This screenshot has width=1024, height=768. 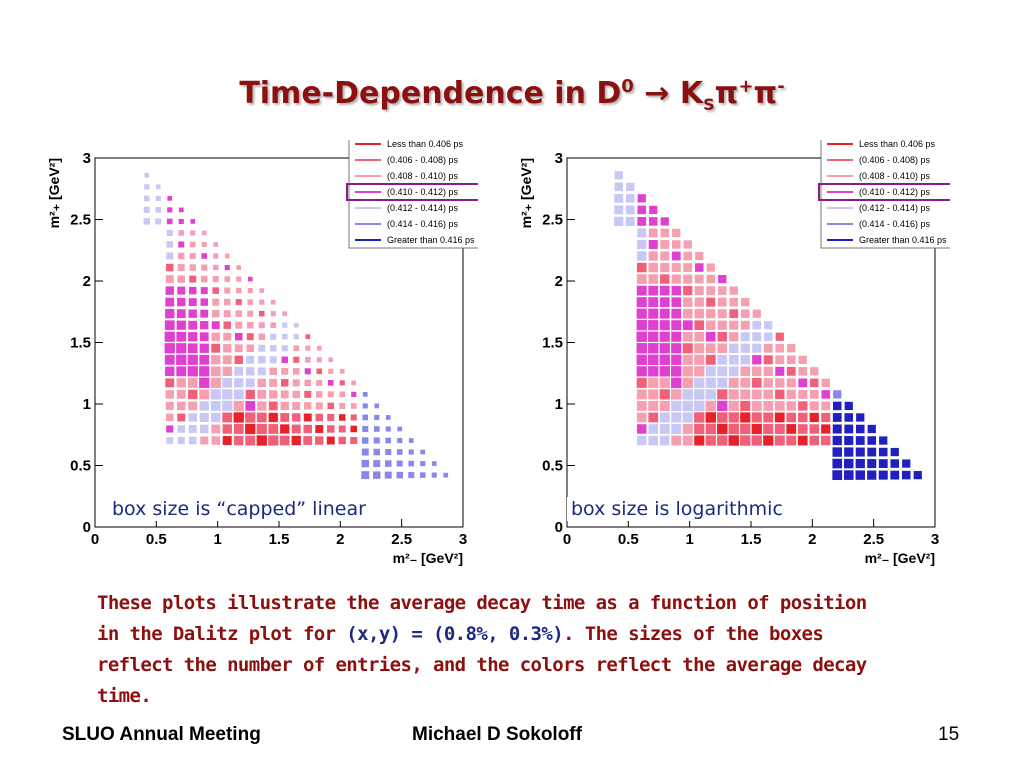 I want to click on legend-label: (0.414 - 0.416) ps, so click(x=423, y=224).